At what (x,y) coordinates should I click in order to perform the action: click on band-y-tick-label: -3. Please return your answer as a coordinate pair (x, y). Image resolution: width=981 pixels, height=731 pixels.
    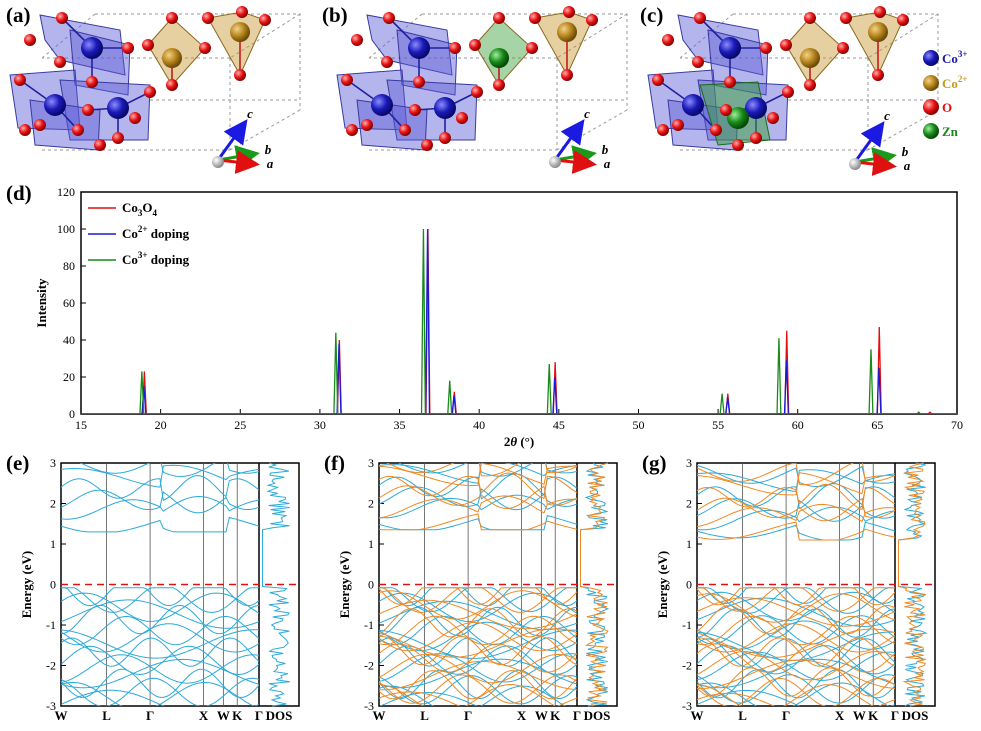
    Looking at the image, I should click on (687, 706).